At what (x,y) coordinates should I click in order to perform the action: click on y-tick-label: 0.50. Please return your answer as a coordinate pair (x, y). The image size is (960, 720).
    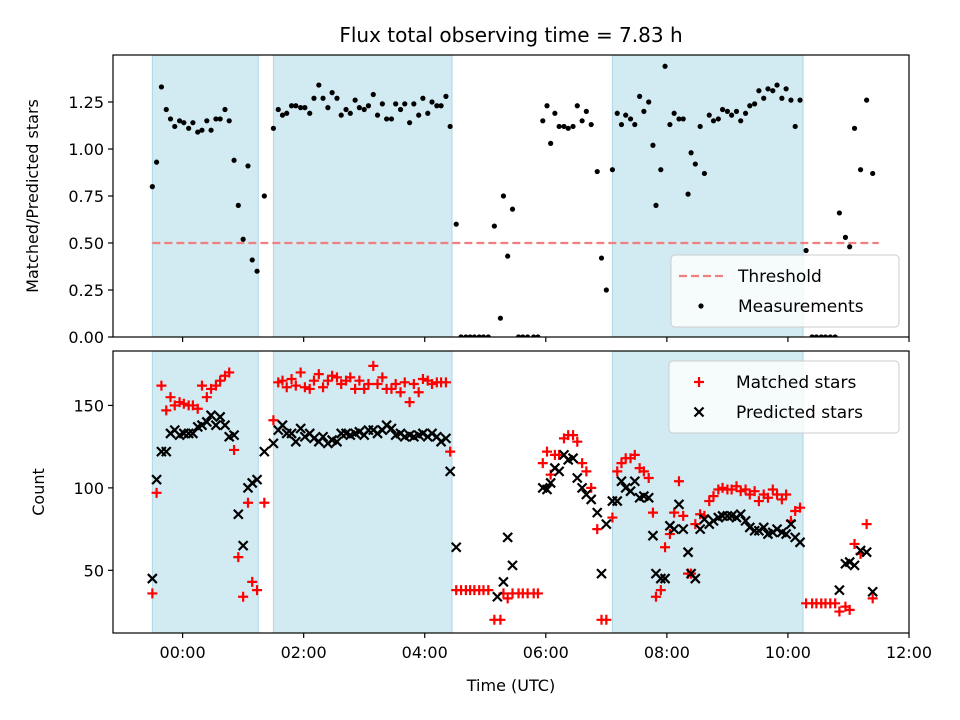
    Looking at the image, I should click on (86, 243).